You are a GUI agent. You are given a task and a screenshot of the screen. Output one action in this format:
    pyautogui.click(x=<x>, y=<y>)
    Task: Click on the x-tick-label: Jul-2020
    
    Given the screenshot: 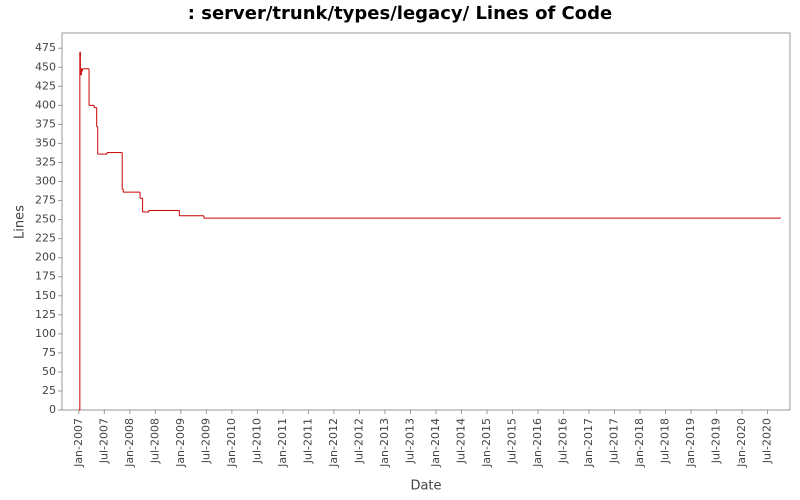 What is the action you would take?
    pyautogui.click(x=767, y=441)
    